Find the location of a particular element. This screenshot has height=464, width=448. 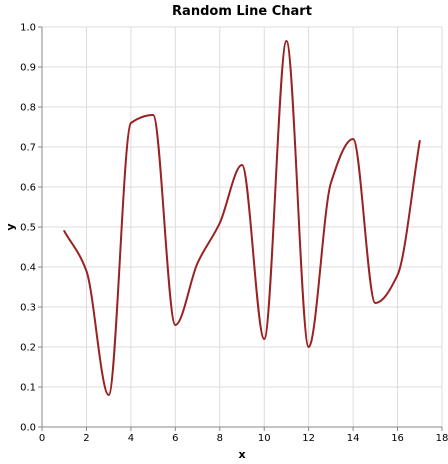

x-tick-label: 16 is located at coordinates (397, 438).